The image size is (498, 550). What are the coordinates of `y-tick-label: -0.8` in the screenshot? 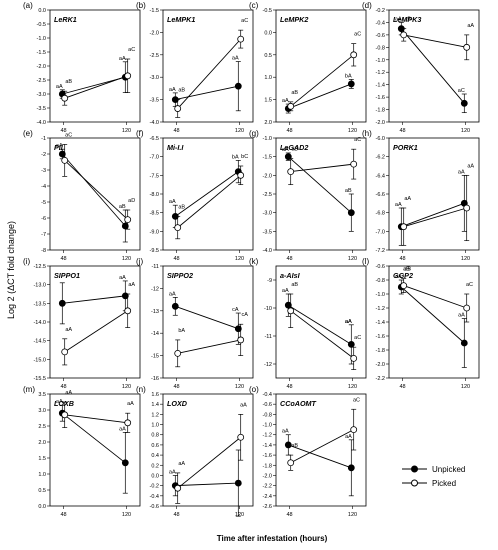 It's located at (267, 415).